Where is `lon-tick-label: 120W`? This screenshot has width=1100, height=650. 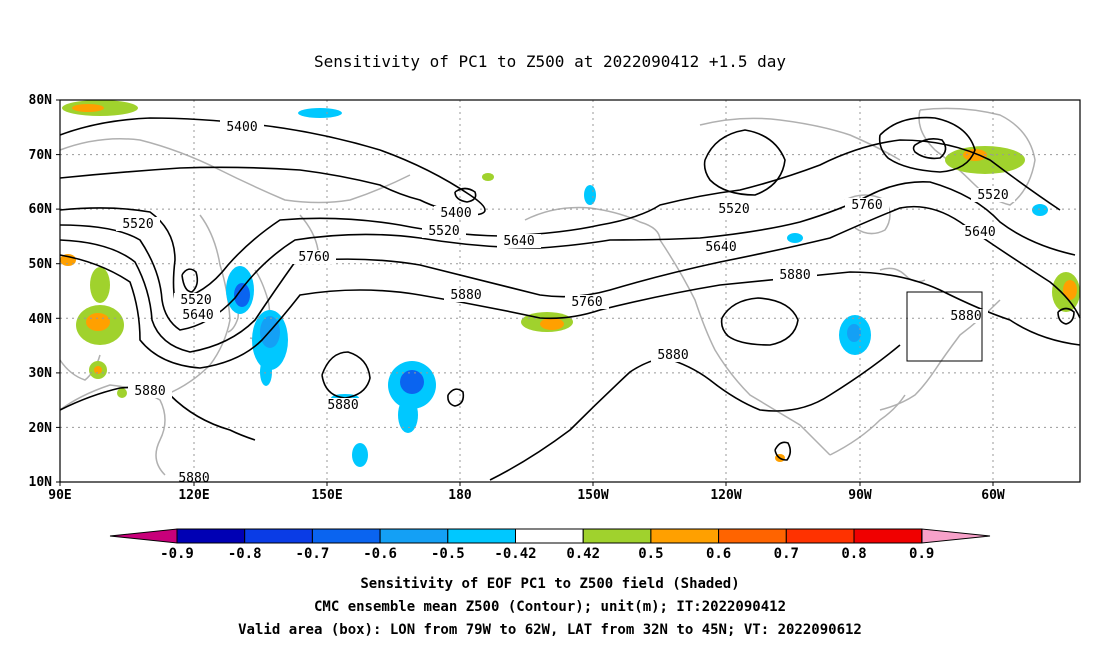 lon-tick-label: 120W is located at coordinates (725, 495).